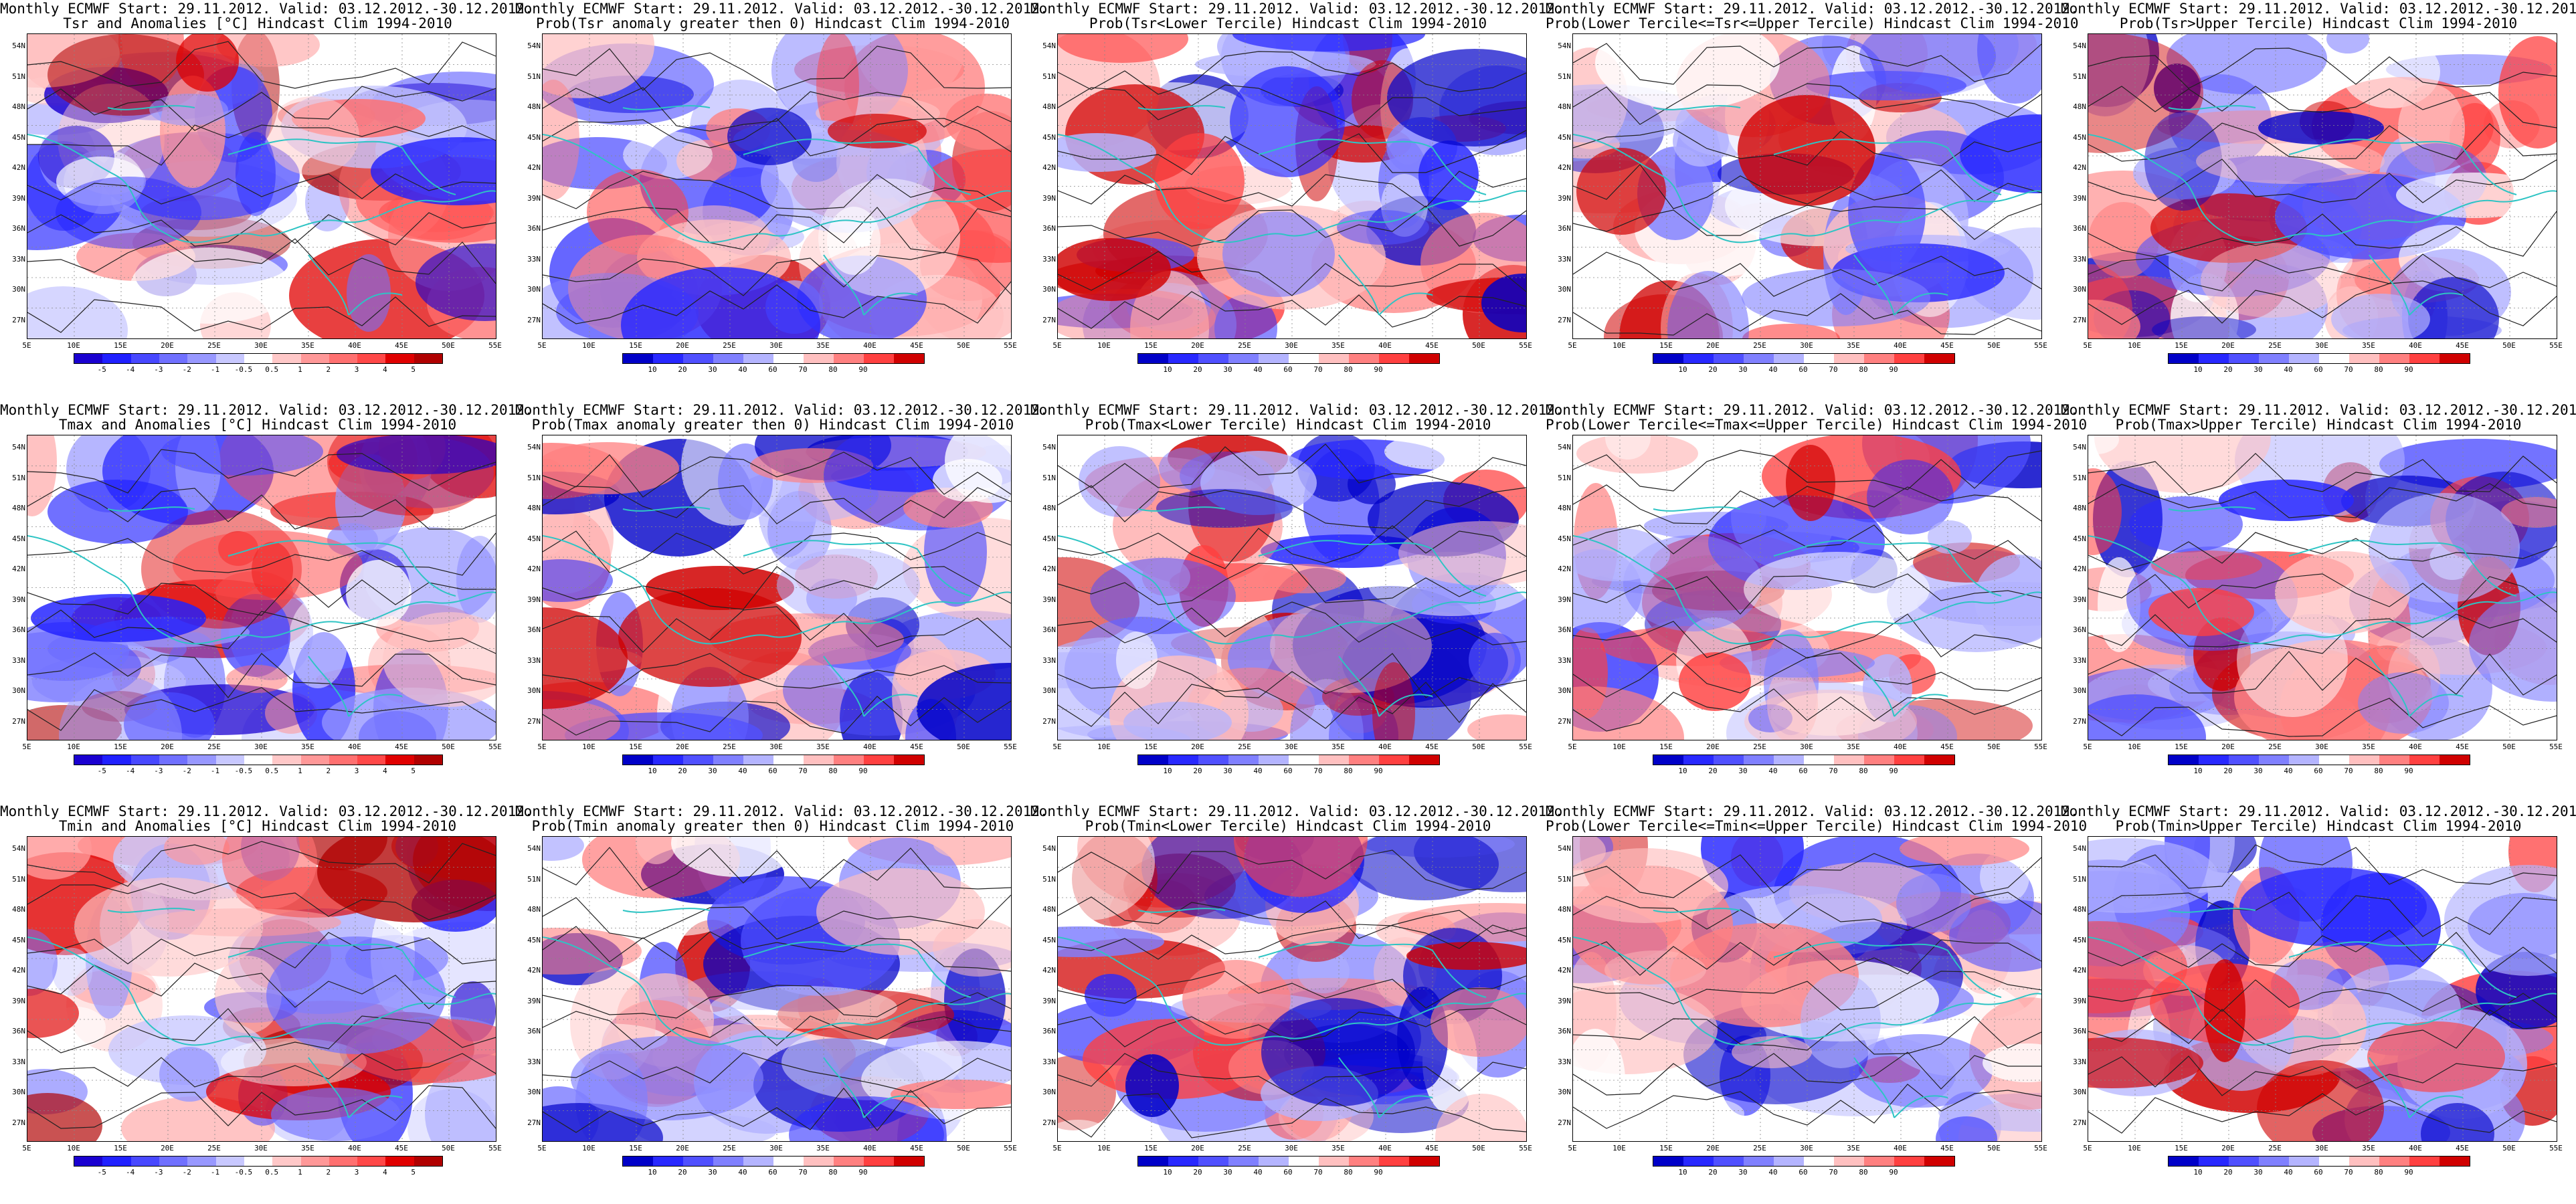  I want to click on map-canvas, so click(2322, 186).